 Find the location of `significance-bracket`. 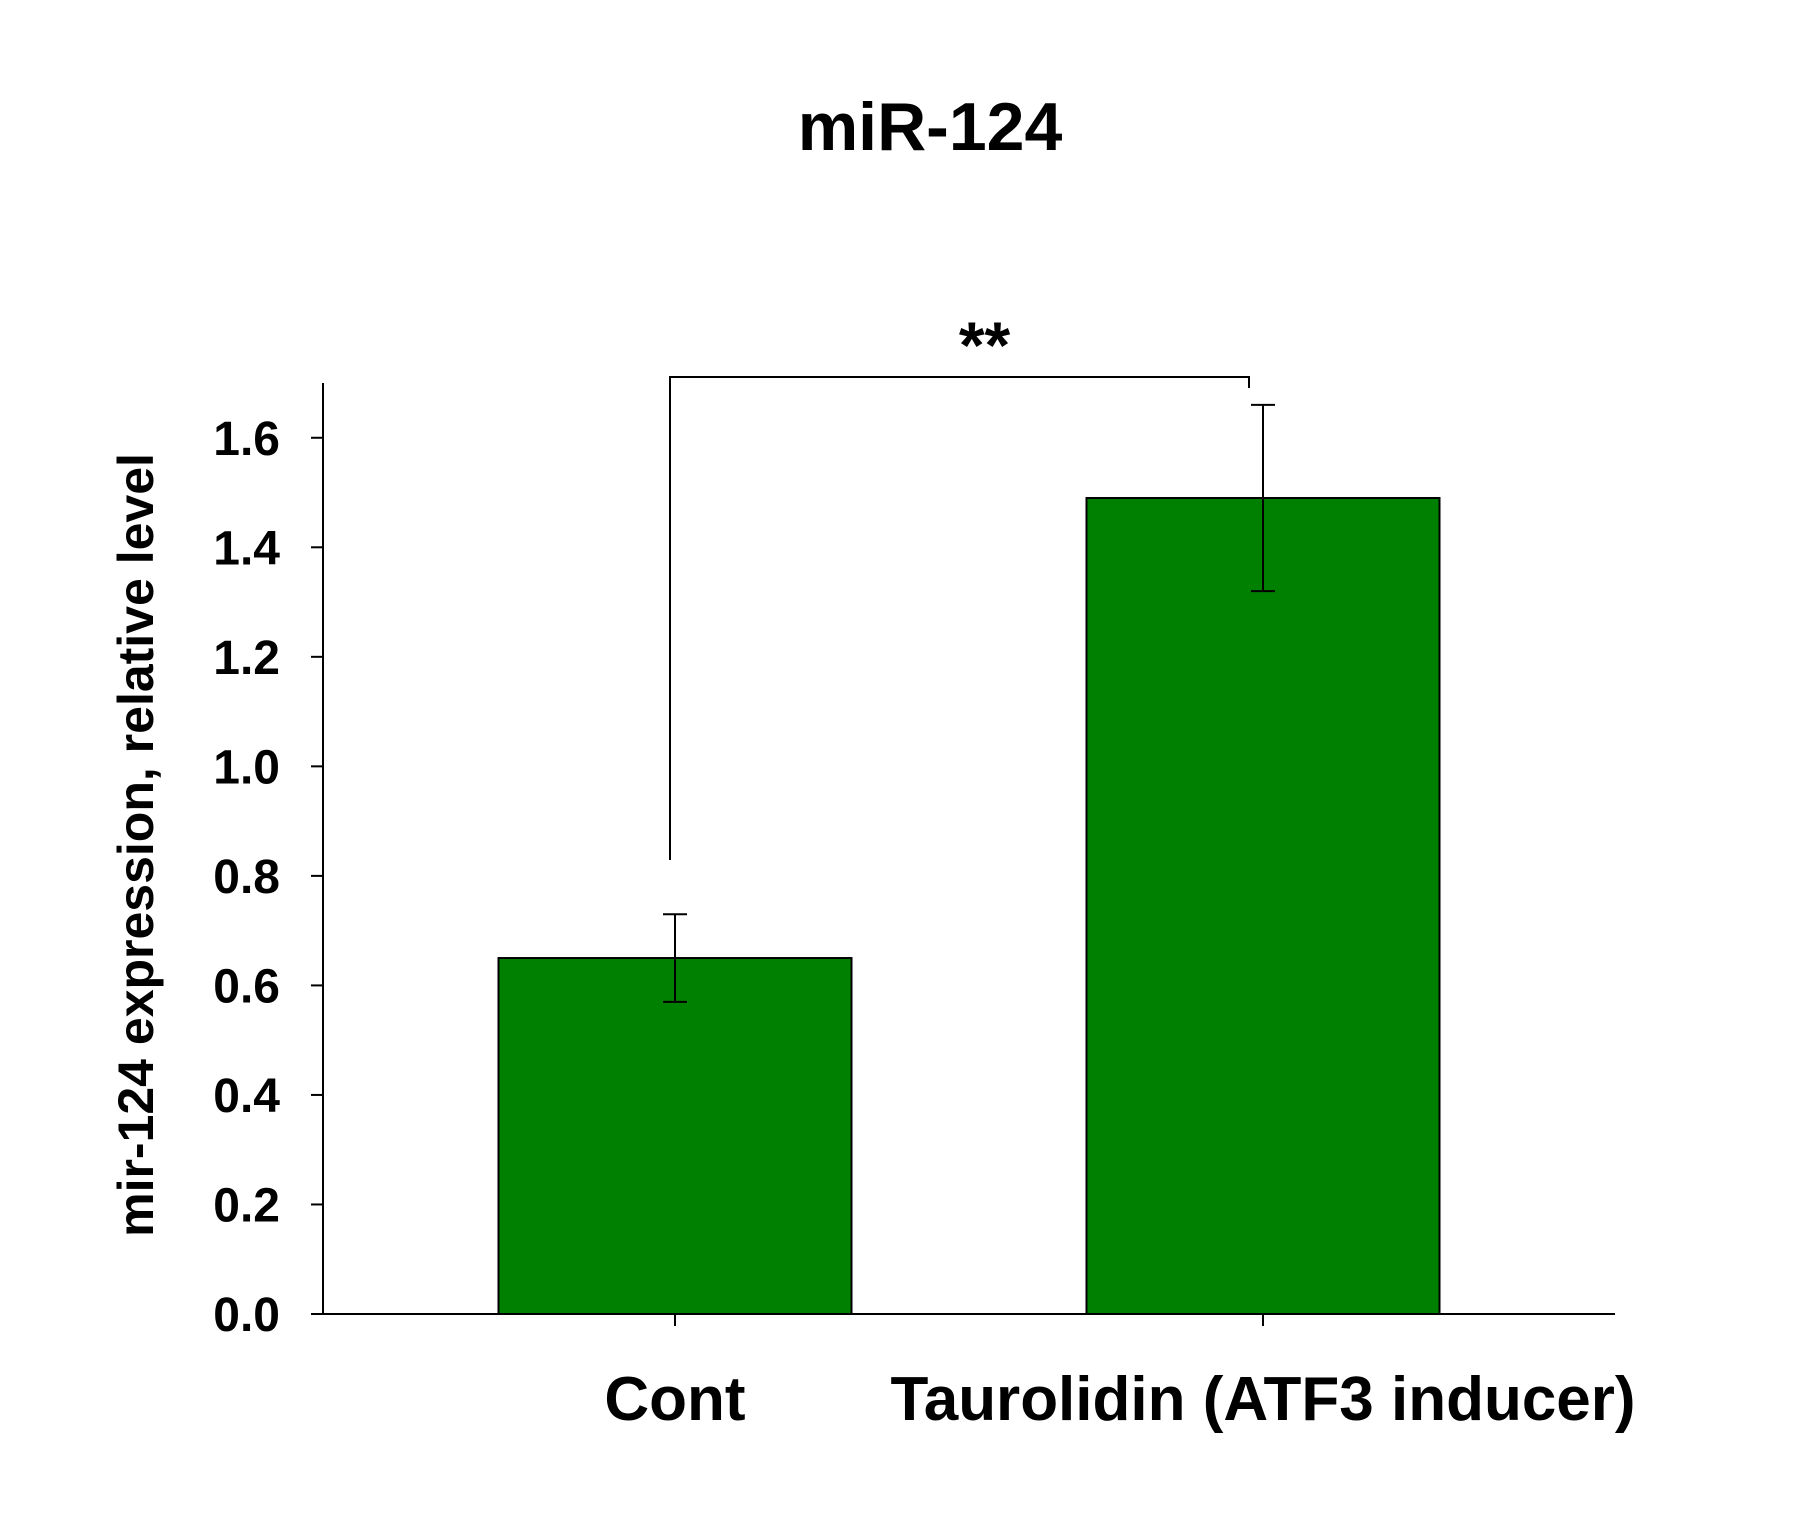

significance-bracket is located at coordinates (959, 618).